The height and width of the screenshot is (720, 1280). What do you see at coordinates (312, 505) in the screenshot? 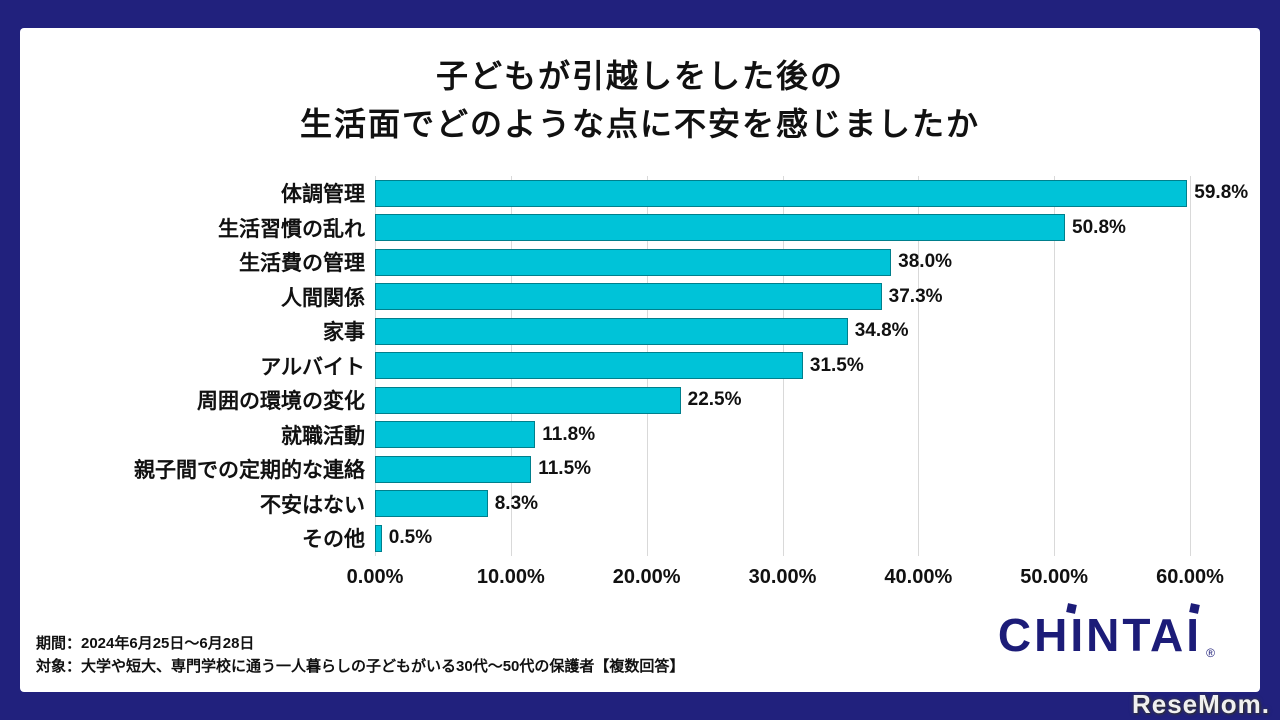
I see `category-label: 不安はない` at bounding box center [312, 505].